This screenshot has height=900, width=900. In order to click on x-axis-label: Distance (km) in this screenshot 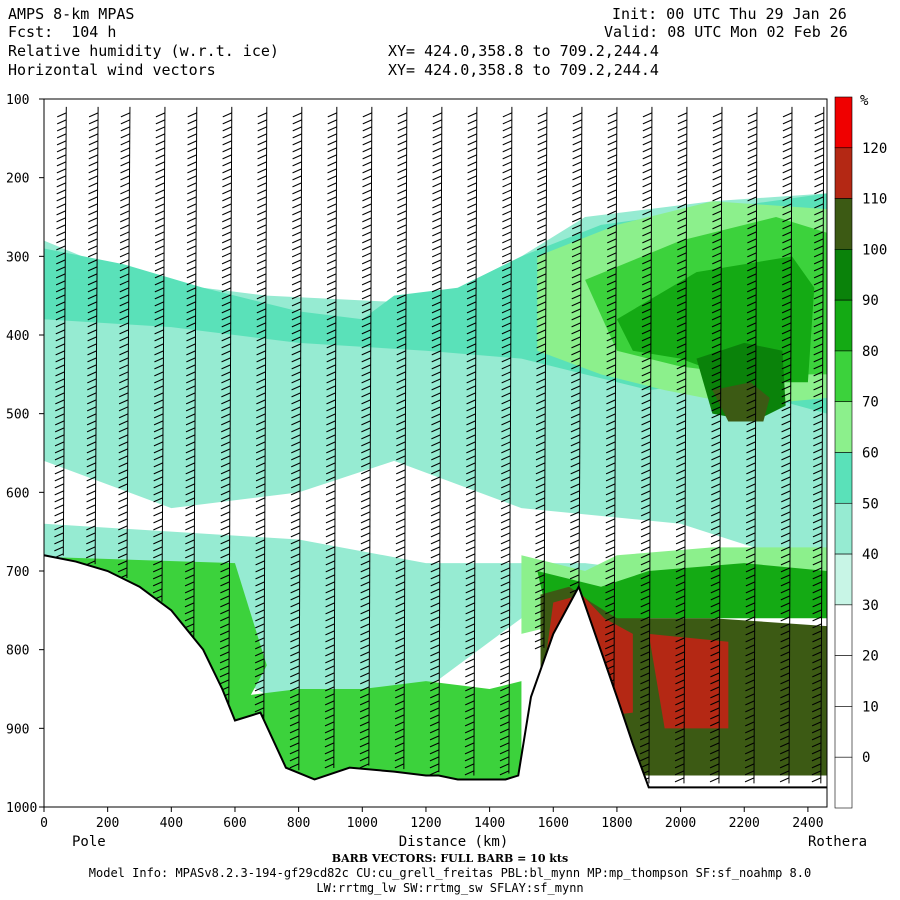, I will do `click(454, 842)`.